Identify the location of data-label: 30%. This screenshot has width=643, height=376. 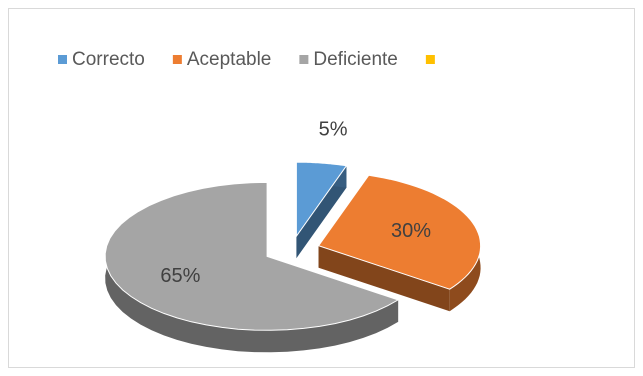
(411, 231).